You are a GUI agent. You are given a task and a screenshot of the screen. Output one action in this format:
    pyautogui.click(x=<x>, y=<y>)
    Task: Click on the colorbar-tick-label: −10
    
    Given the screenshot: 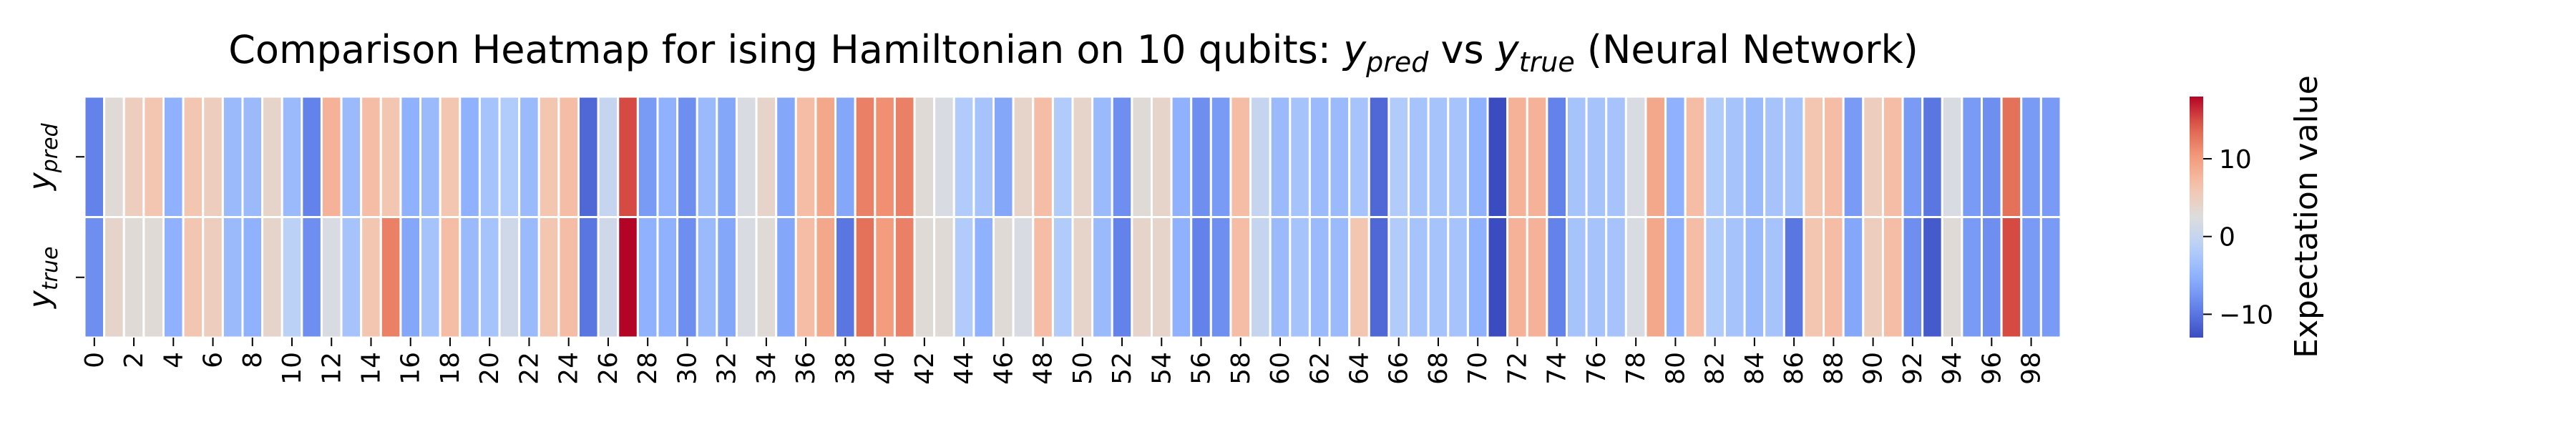 What is the action you would take?
    pyautogui.click(x=2246, y=315)
    